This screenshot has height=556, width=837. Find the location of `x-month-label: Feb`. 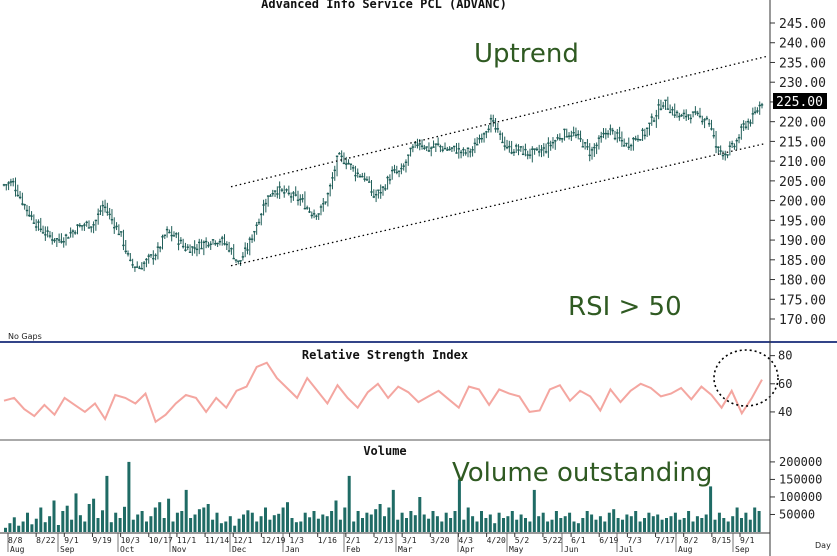

x-month-label: Feb is located at coordinates (353, 549).